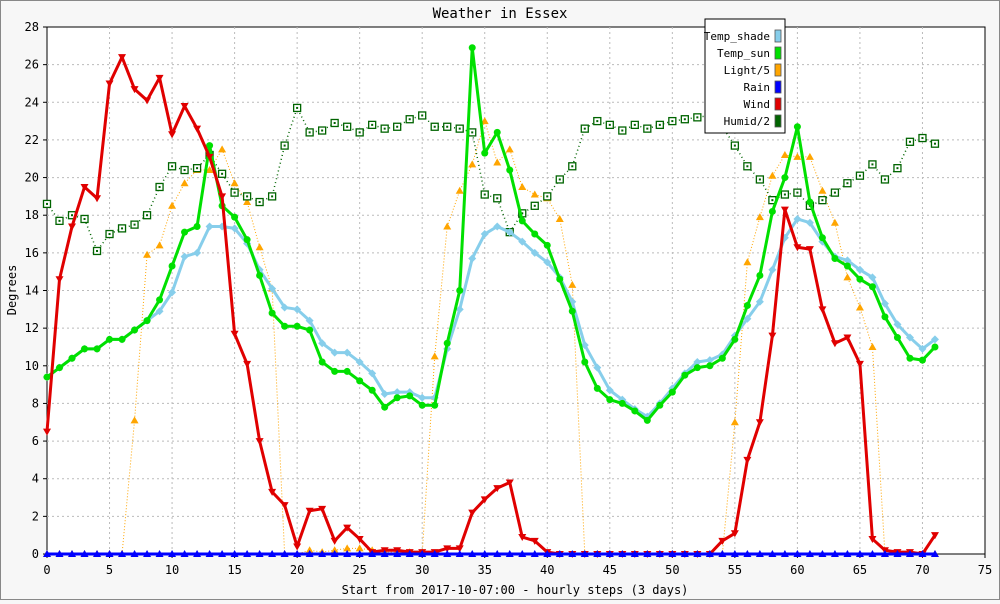  What do you see at coordinates (985, 570) in the screenshot?
I see `x-tick-label: 75` at bounding box center [985, 570].